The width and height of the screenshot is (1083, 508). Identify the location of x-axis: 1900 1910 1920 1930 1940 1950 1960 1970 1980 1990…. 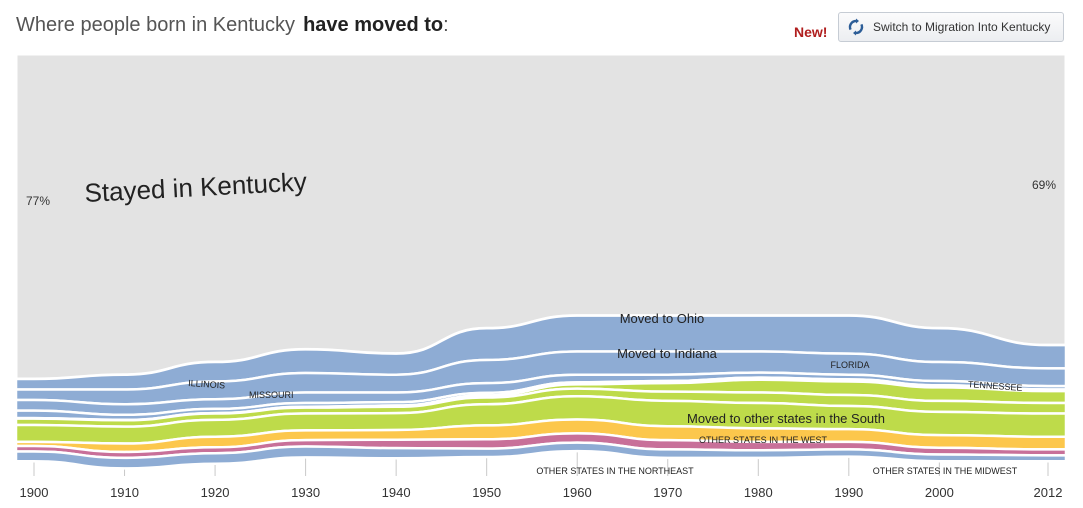
(541, 492).